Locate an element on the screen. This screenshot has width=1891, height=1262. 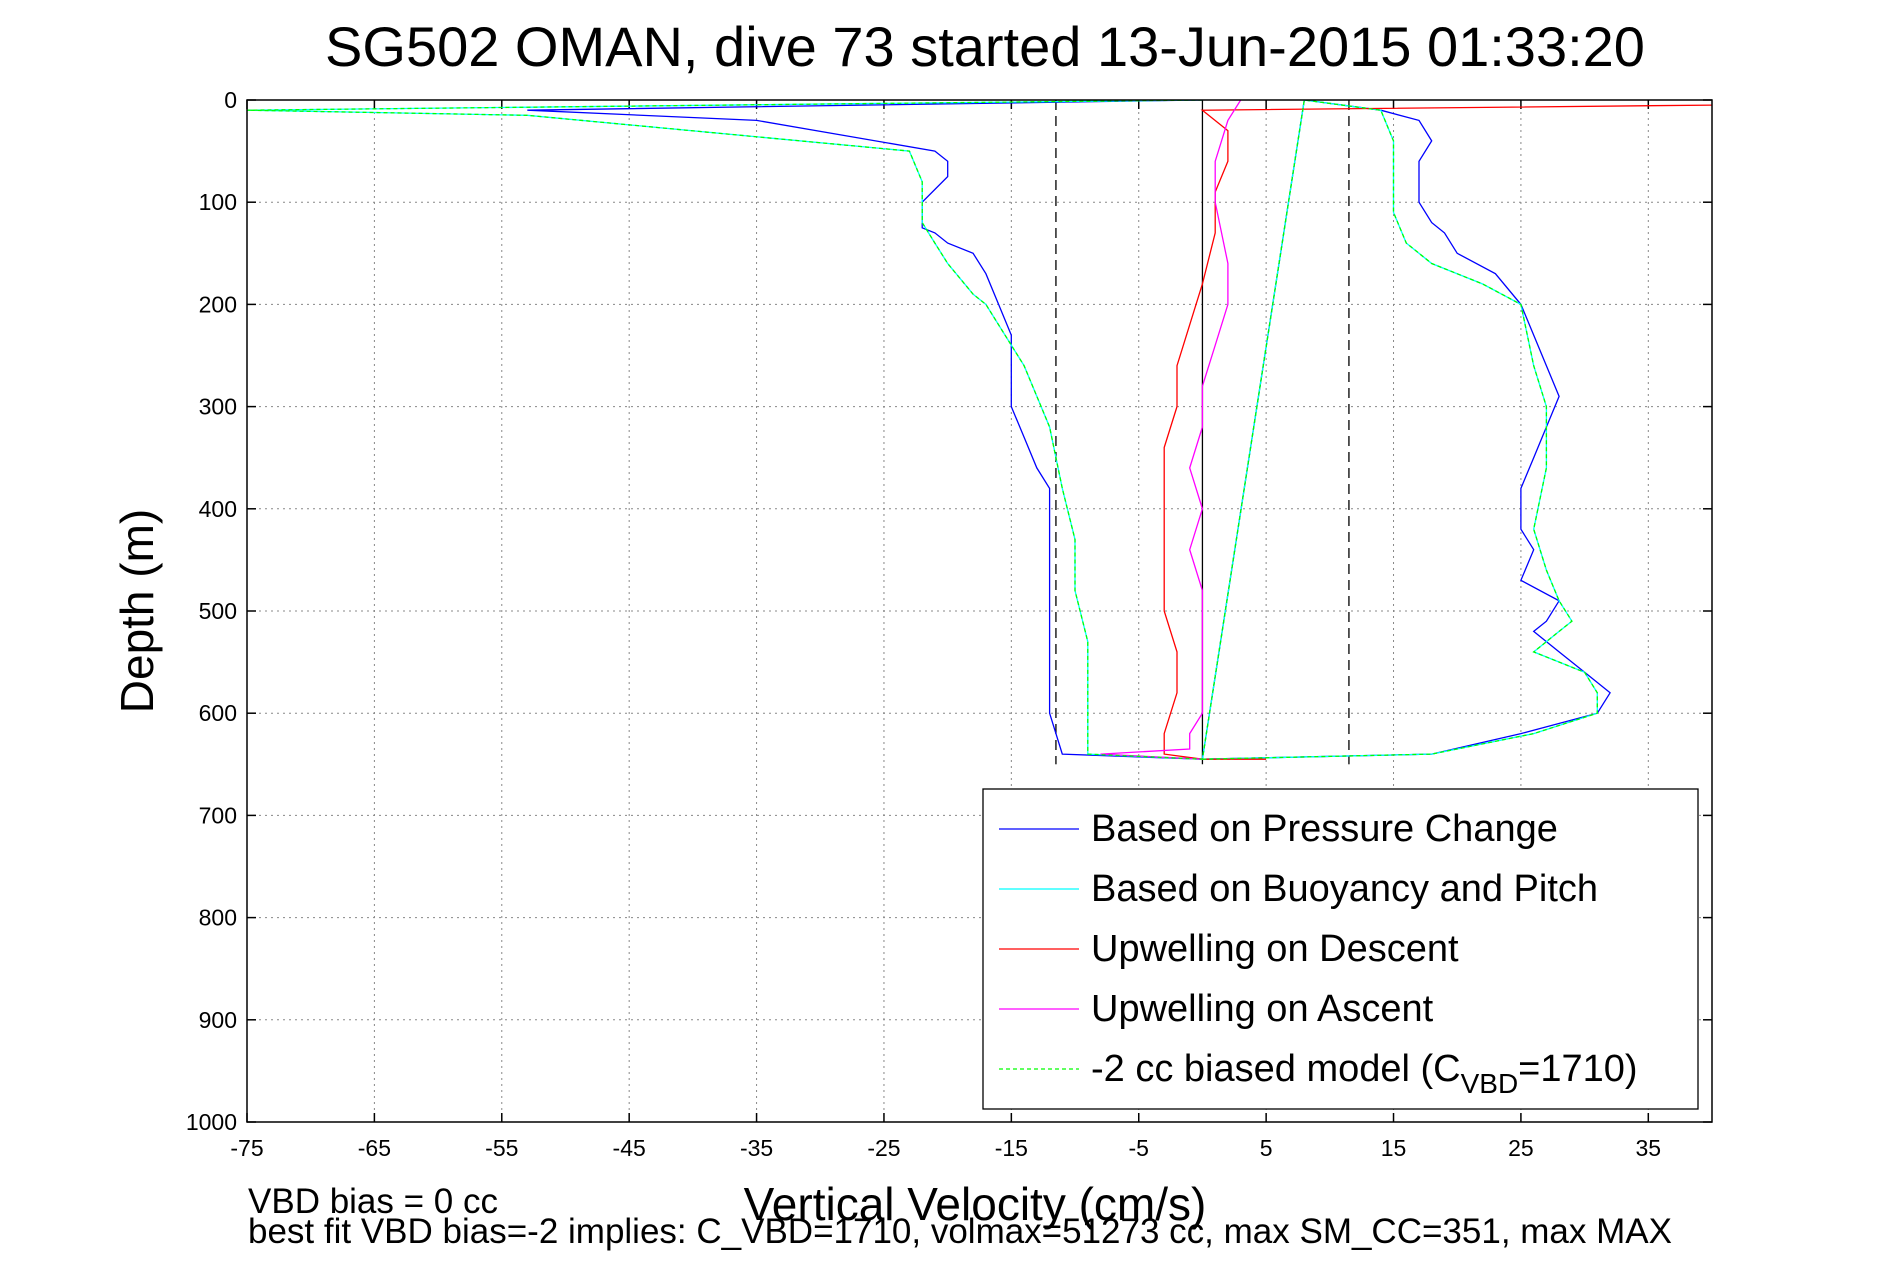
legend-label: Based on Buoyancy and Pitch is located at coordinates (1344, 889).